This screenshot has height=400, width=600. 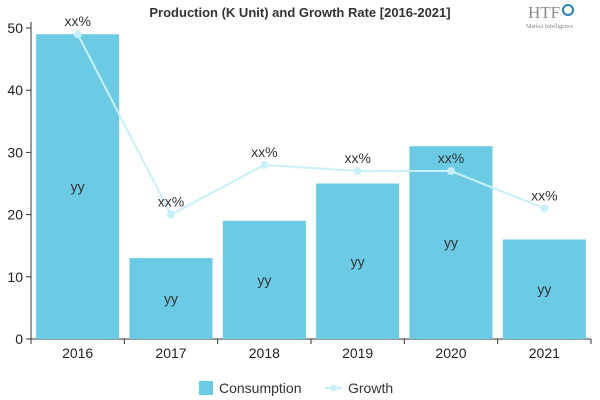 What do you see at coordinates (450, 353) in the screenshot?
I see `x-tick-label: 2020` at bounding box center [450, 353].